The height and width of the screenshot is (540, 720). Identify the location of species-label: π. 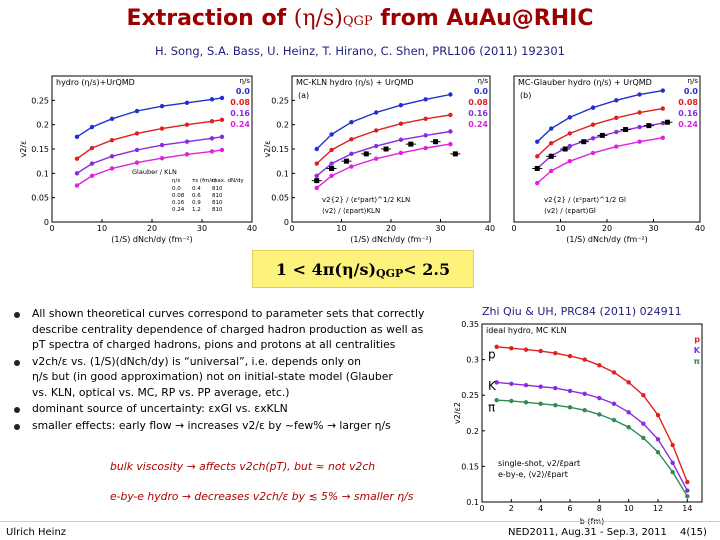
(491, 407).